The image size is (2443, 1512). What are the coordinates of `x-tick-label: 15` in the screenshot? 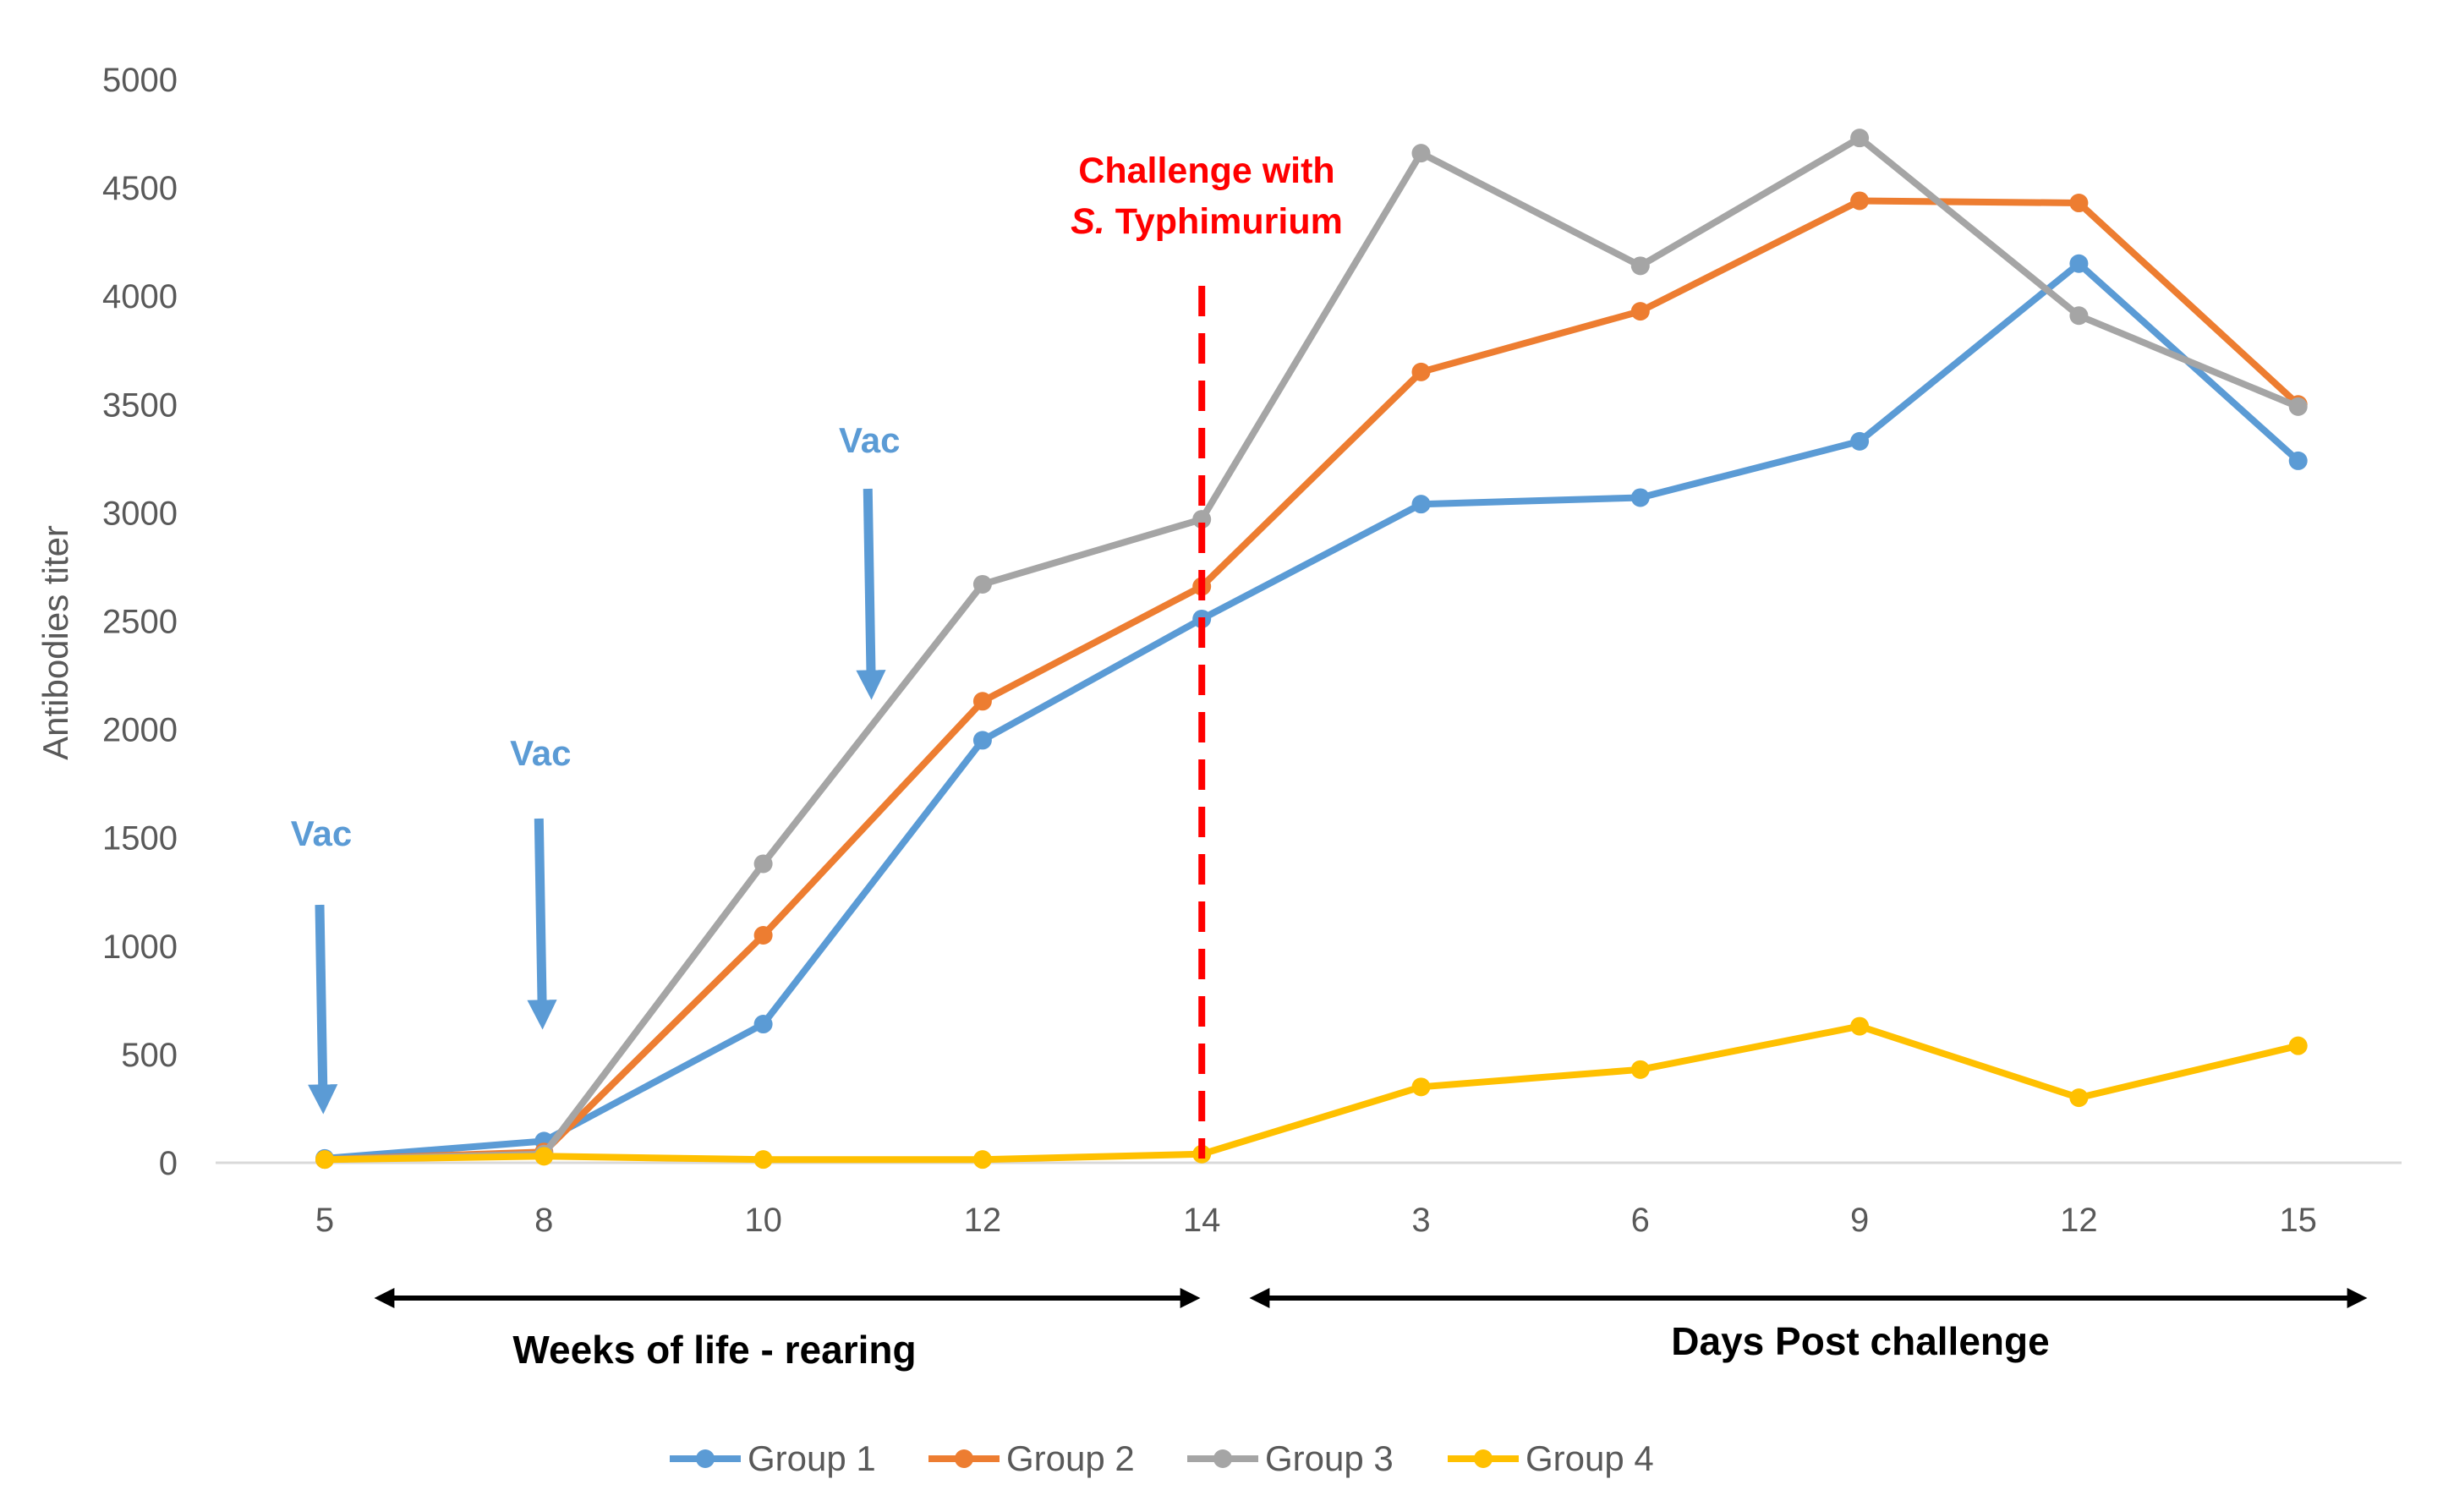 It's located at (2298, 1220).